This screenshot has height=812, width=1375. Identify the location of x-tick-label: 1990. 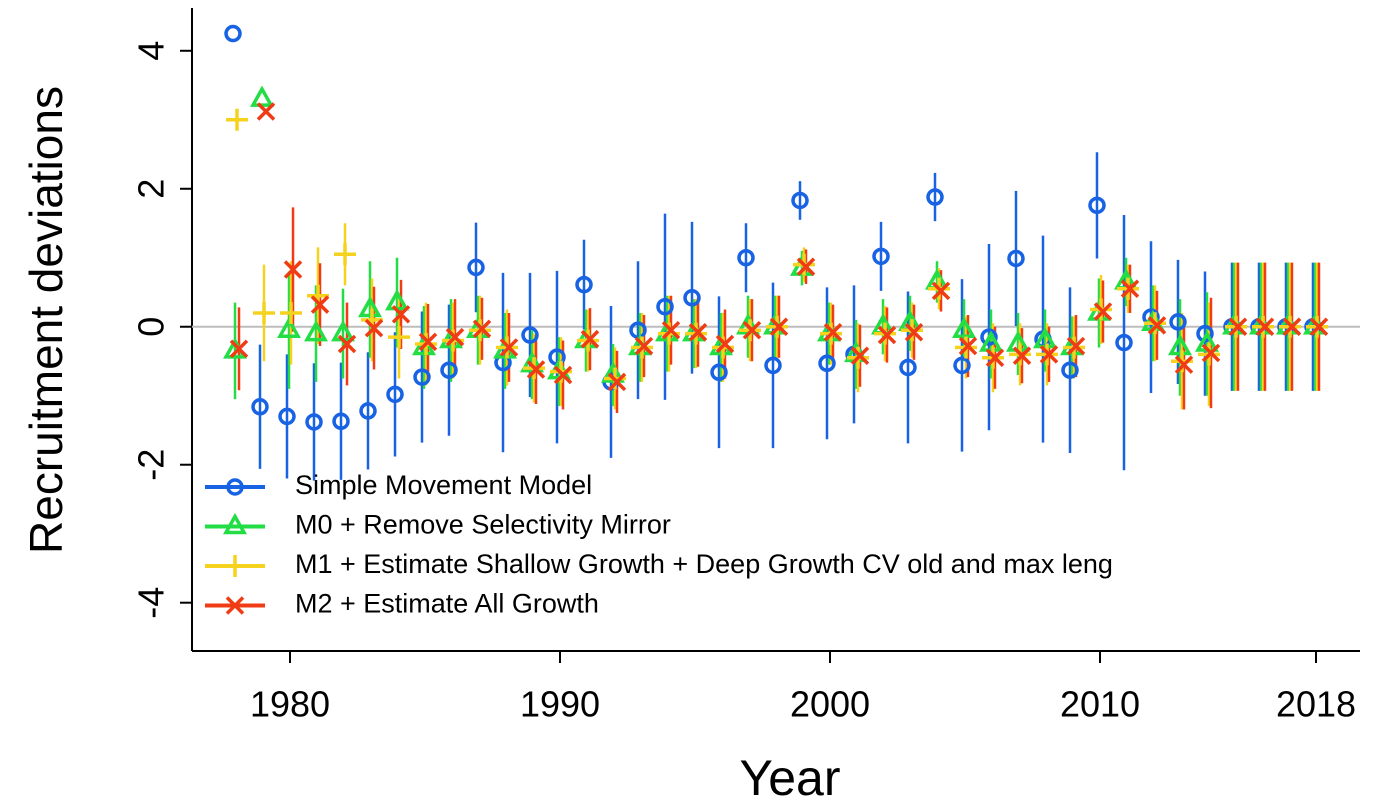
(560, 704).